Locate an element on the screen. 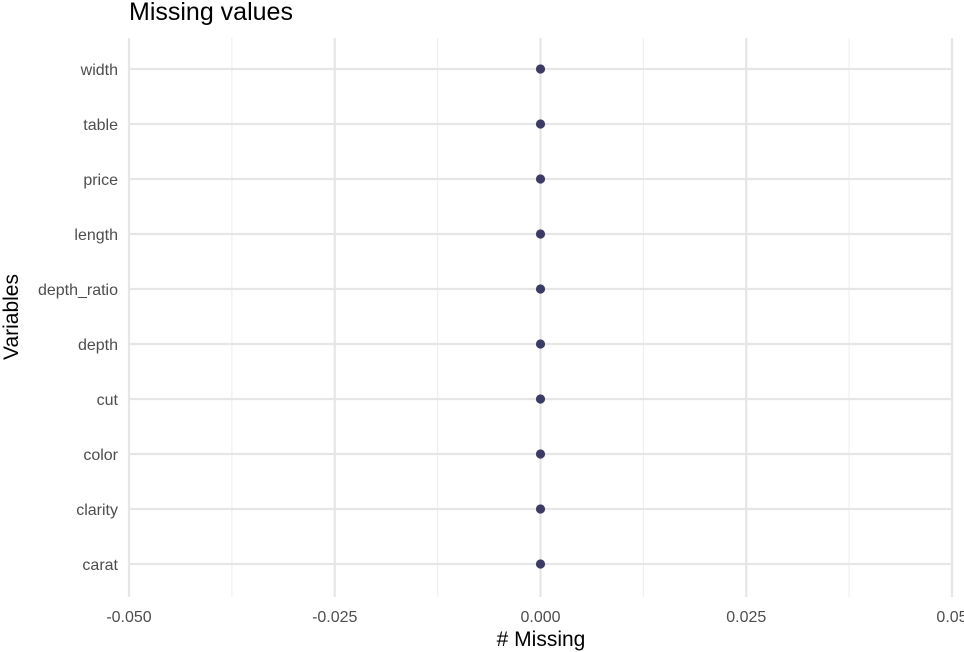  y-tick-label: width is located at coordinates (99, 70).